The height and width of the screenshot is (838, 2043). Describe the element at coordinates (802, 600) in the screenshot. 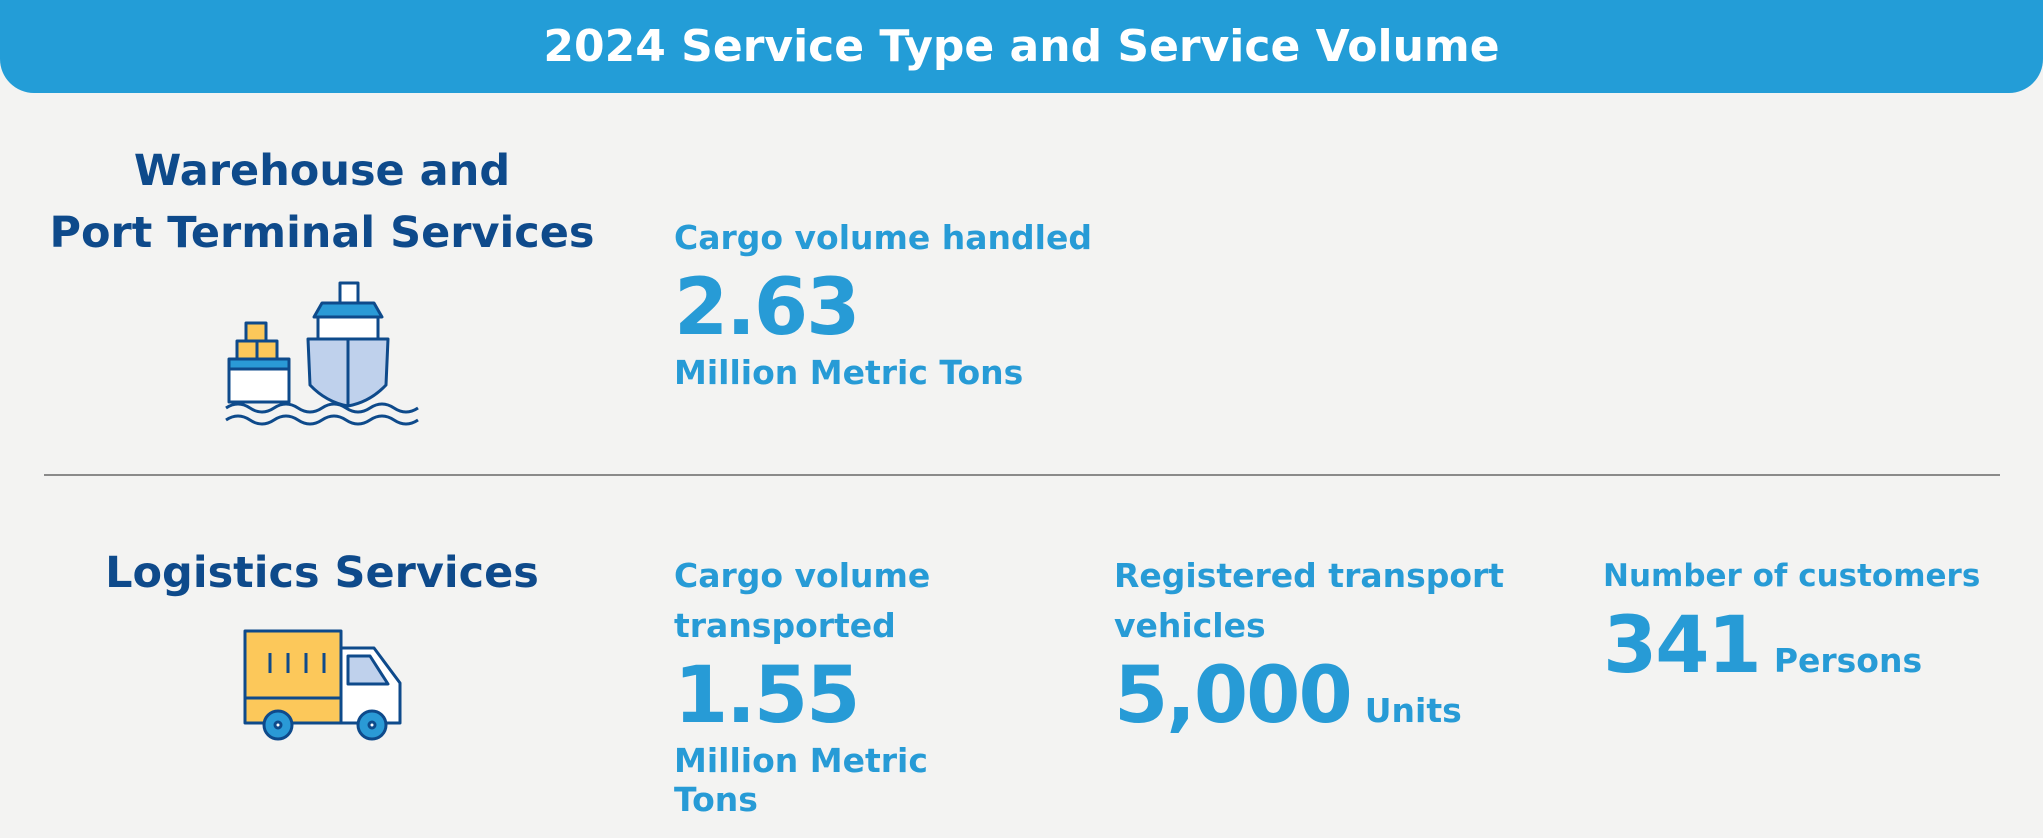

I see `metric-label: Cargo volume transported` at that location.